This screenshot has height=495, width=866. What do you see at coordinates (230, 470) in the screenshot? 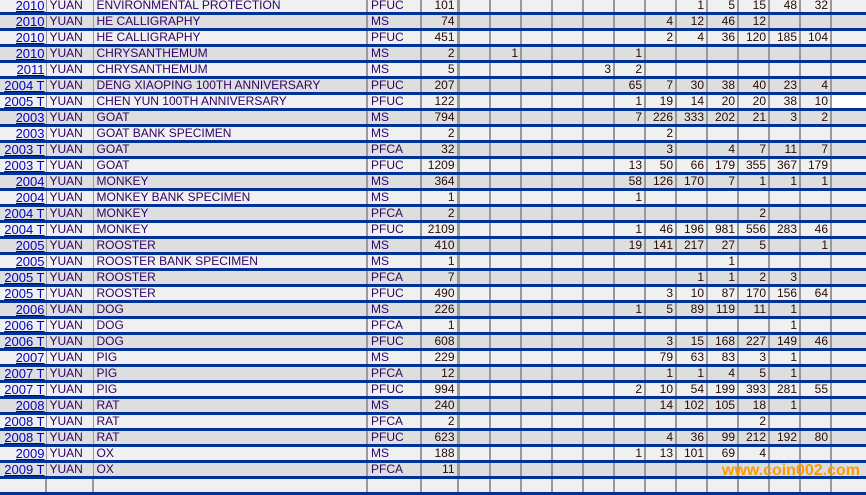
I see `issue-name-cell: OX` at bounding box center [230, 470].